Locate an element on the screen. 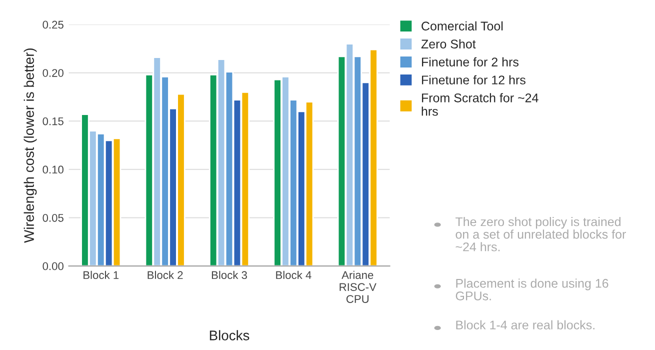 This screenshot has height=350, width=655. legend-label: Finetune for 12 hrs is located at coordinates (474, 79).